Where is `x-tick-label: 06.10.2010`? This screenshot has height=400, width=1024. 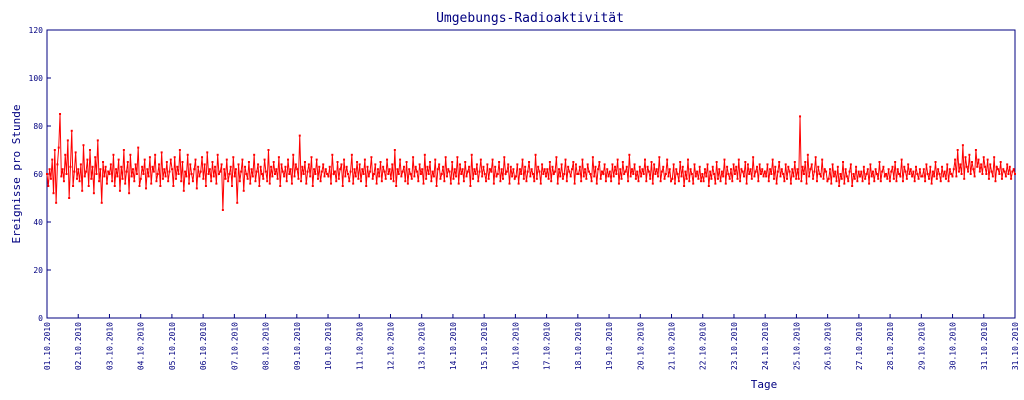
x-tick-label: 06.10.2010 is located at coordinates (203, 346).